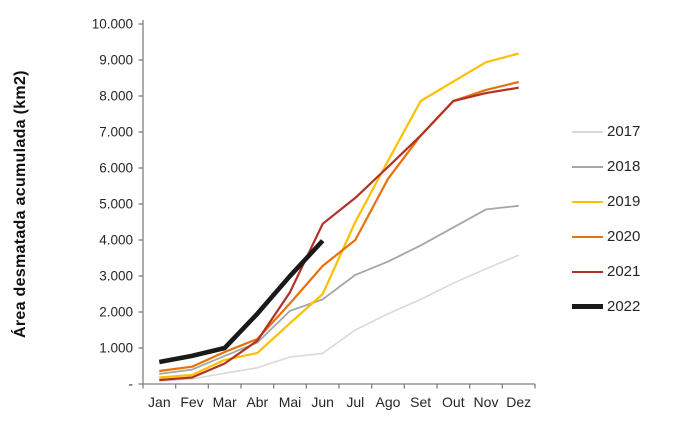  Describe the element at coordinates (116, 348) in the screenshot. I see `y-tick-label: 1.000` at that location.